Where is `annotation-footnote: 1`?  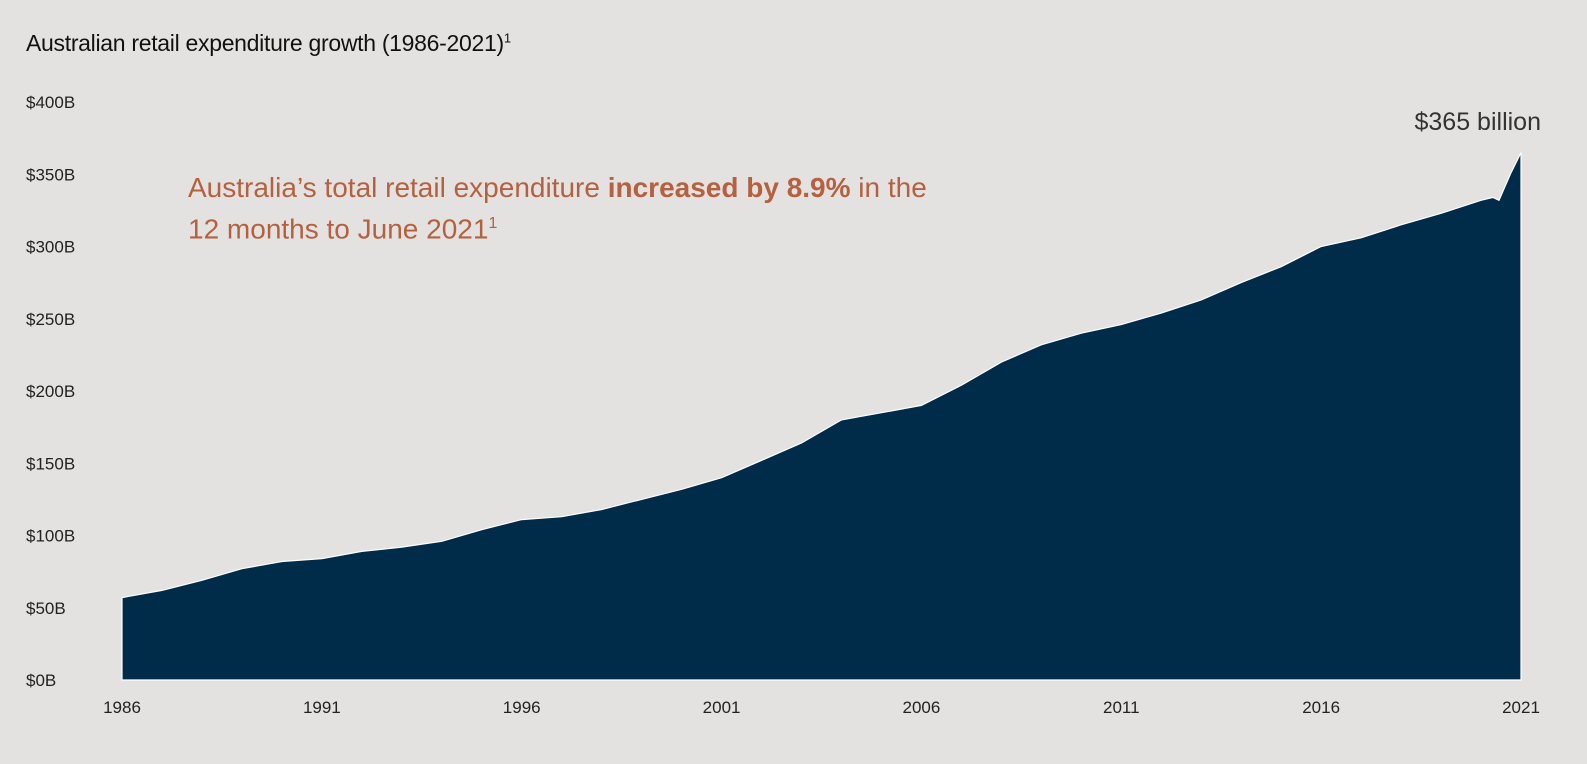
annotation-footnote: 1 is located at coordinates (493, 223).